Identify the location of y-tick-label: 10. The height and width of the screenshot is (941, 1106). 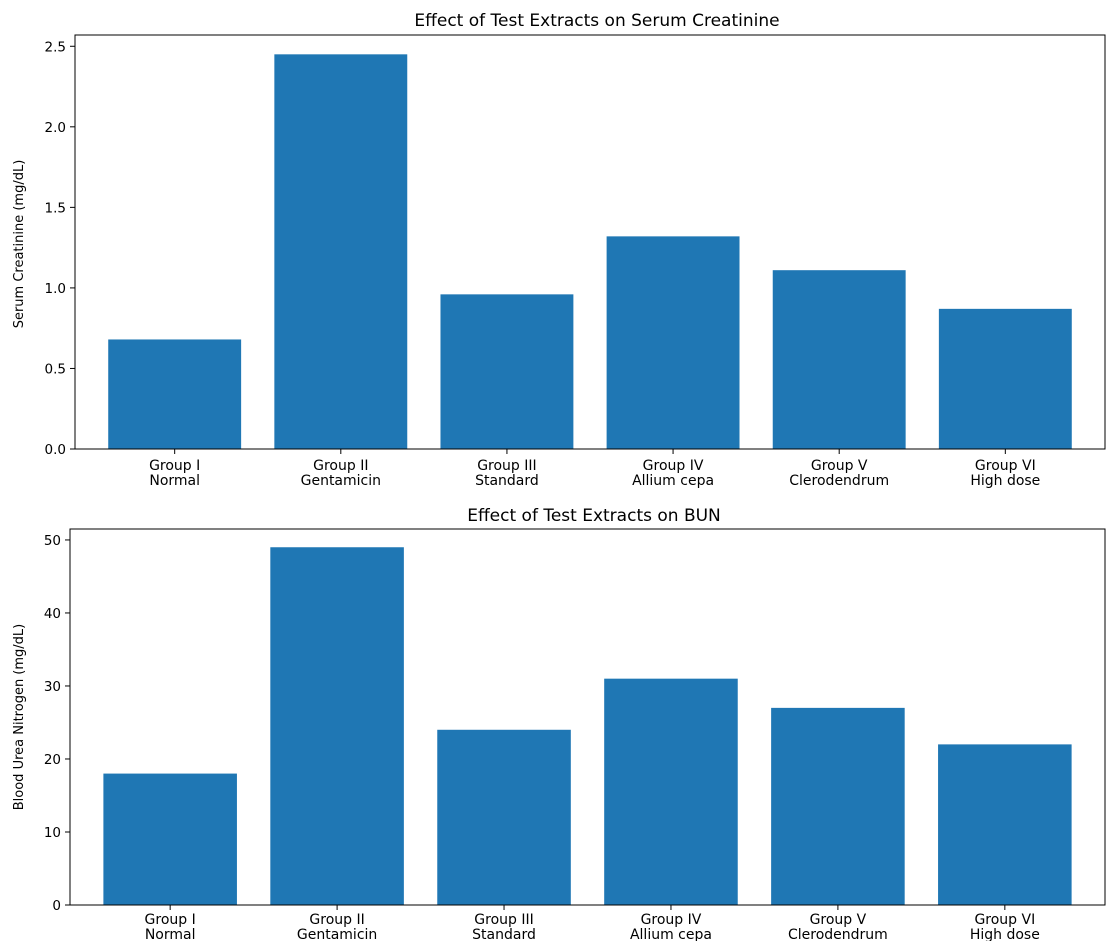
(52, 833).